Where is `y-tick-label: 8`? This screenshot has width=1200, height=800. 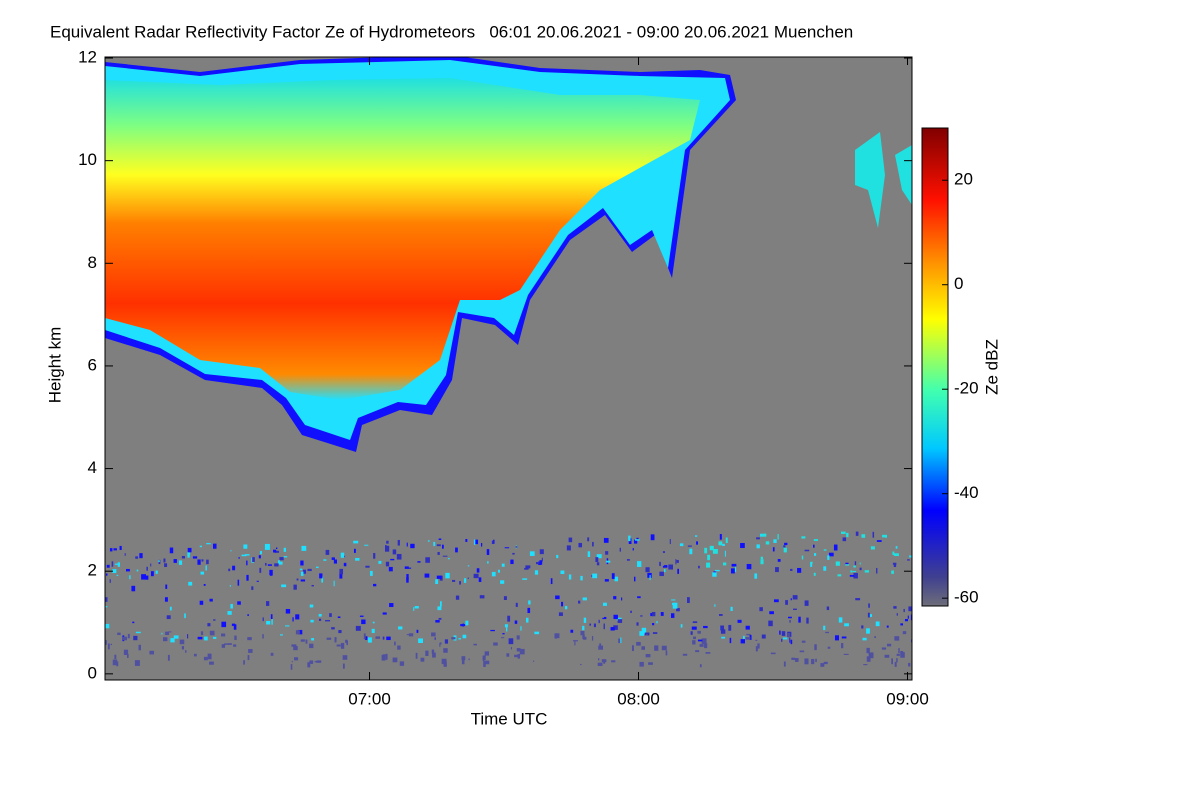
y-tick-label: 8 is located at coordinates (92, 262).